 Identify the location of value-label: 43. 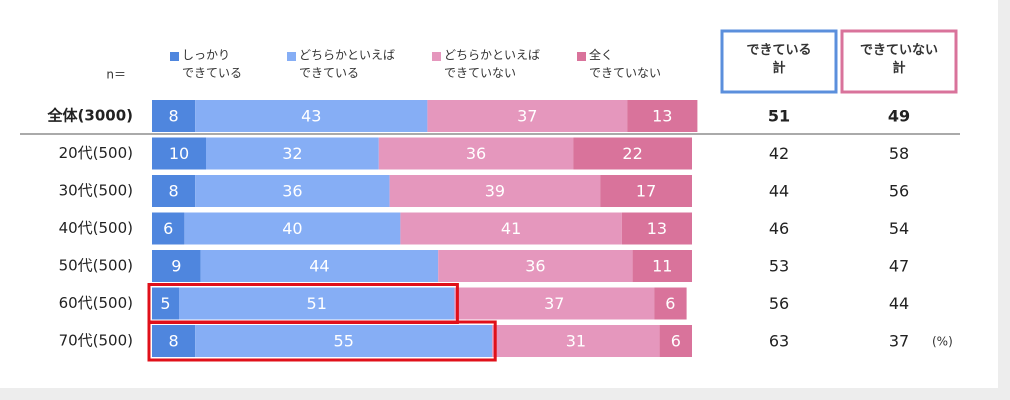
(311, 116).